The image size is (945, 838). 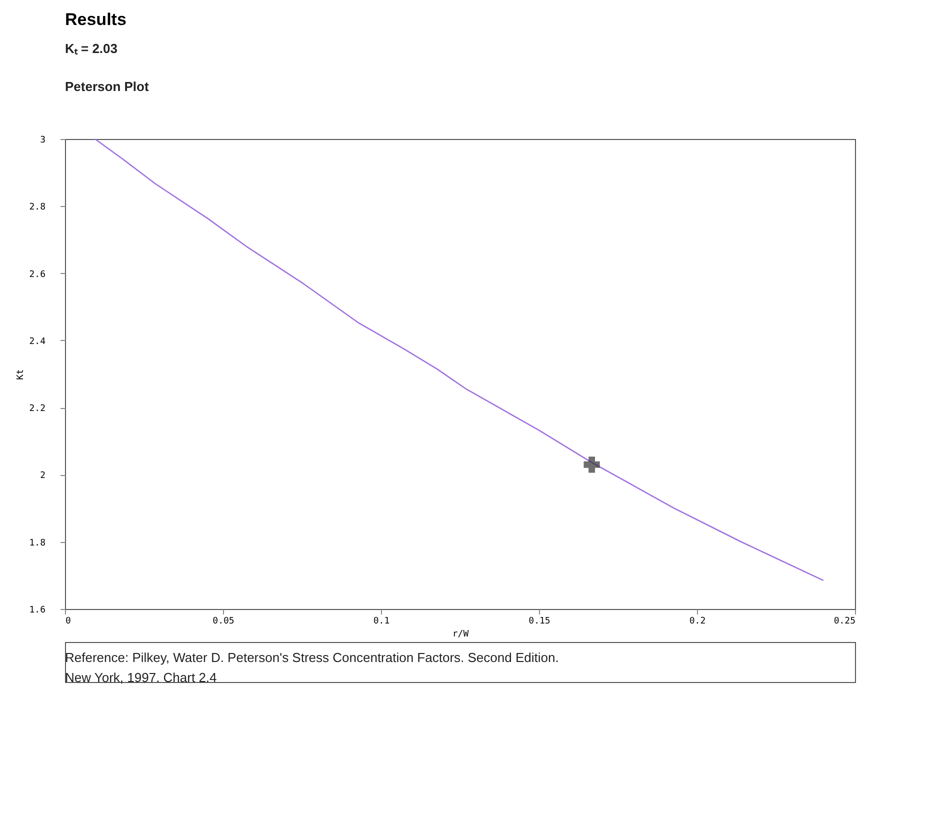 I want to click on x-axis-title: r/W, so click(x=461, y=635).